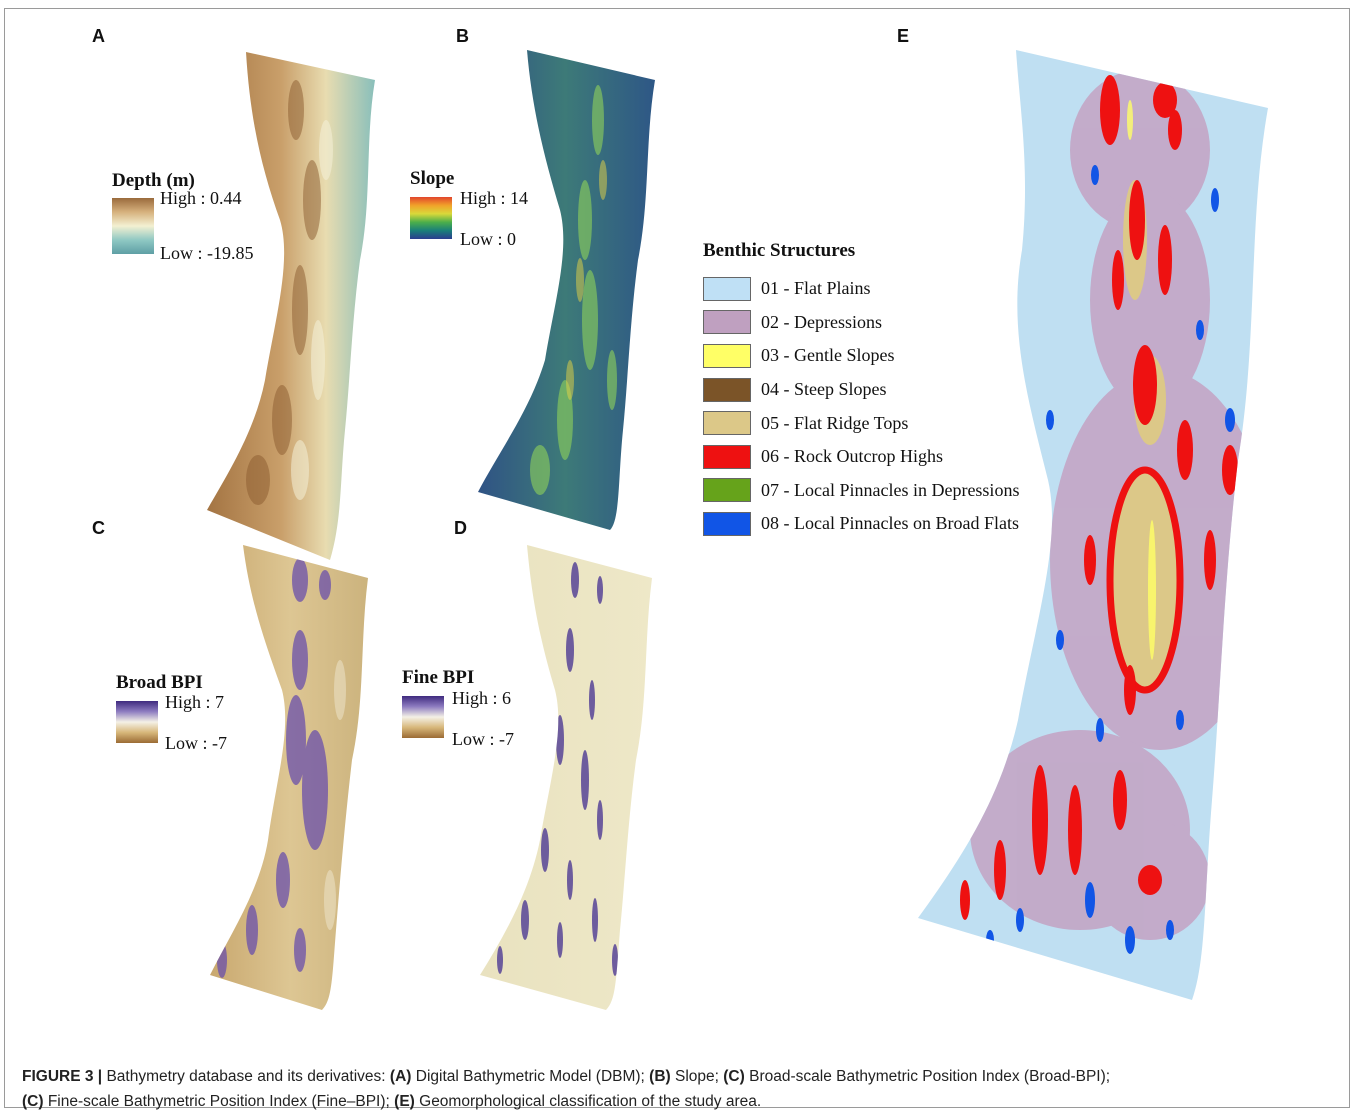 The height and width of the screenshot is (1116, 1360). I want to click on slope-map, so click(566, 290).